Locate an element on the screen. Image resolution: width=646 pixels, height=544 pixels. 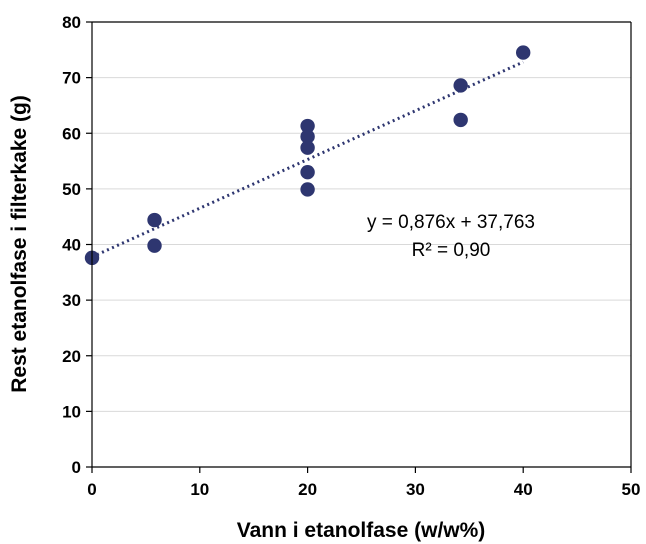
y-tick-label: 80 is located at coordinates (71, 22).